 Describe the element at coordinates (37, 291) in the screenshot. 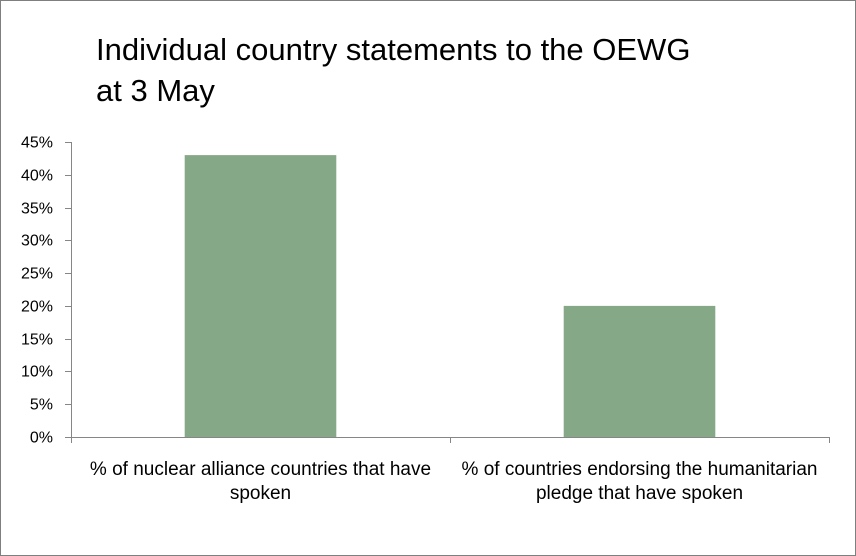

I see `y-tick-labels: 0% 5% 10% 15% 20% 25% 30% 35% 40% 45%` at that location.